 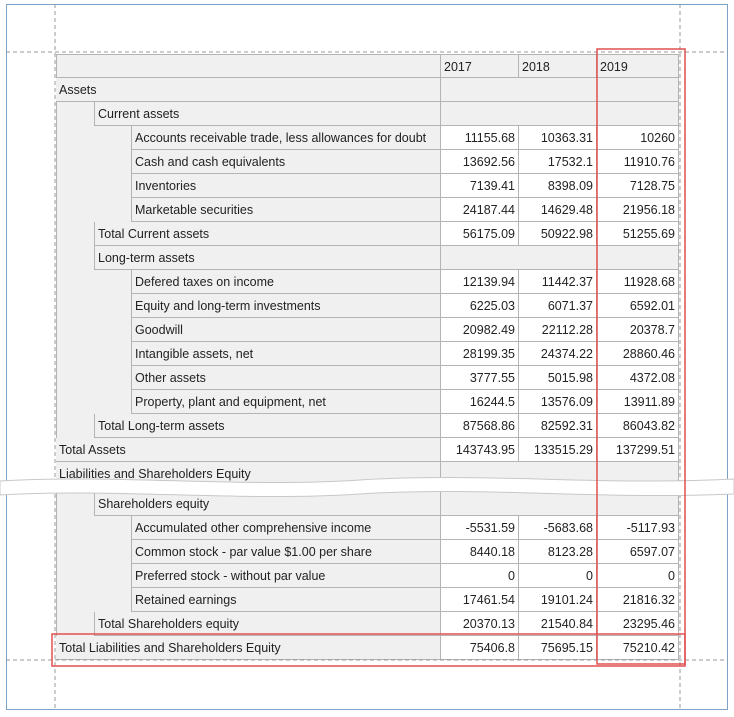 What do you see at coordinates (480, 162) in the screenshot?
I see `value-cell: 13692.56` at bounding box center [480, 162].